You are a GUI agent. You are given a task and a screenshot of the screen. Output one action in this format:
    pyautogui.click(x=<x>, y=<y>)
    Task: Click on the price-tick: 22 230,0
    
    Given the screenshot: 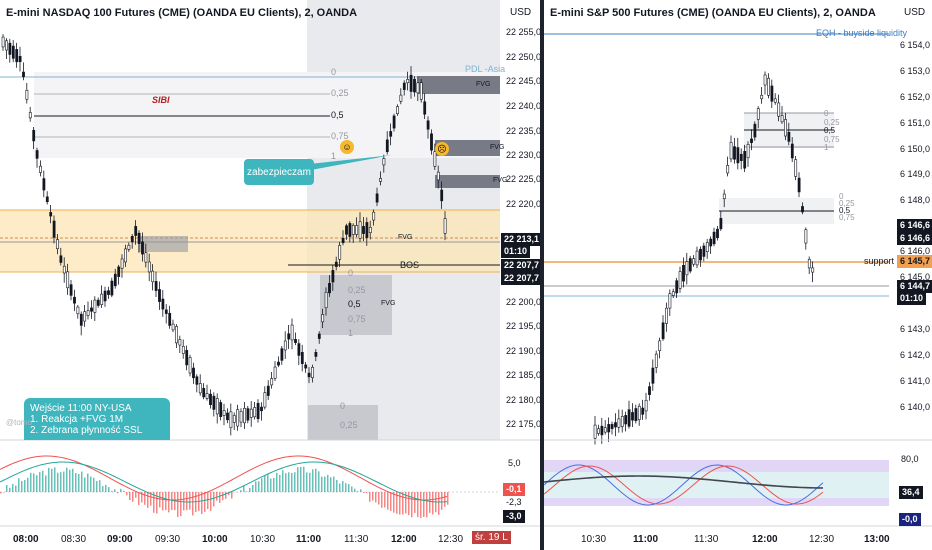 What is the action you would take?
    pyautogui.click(x=523, y=155)
    